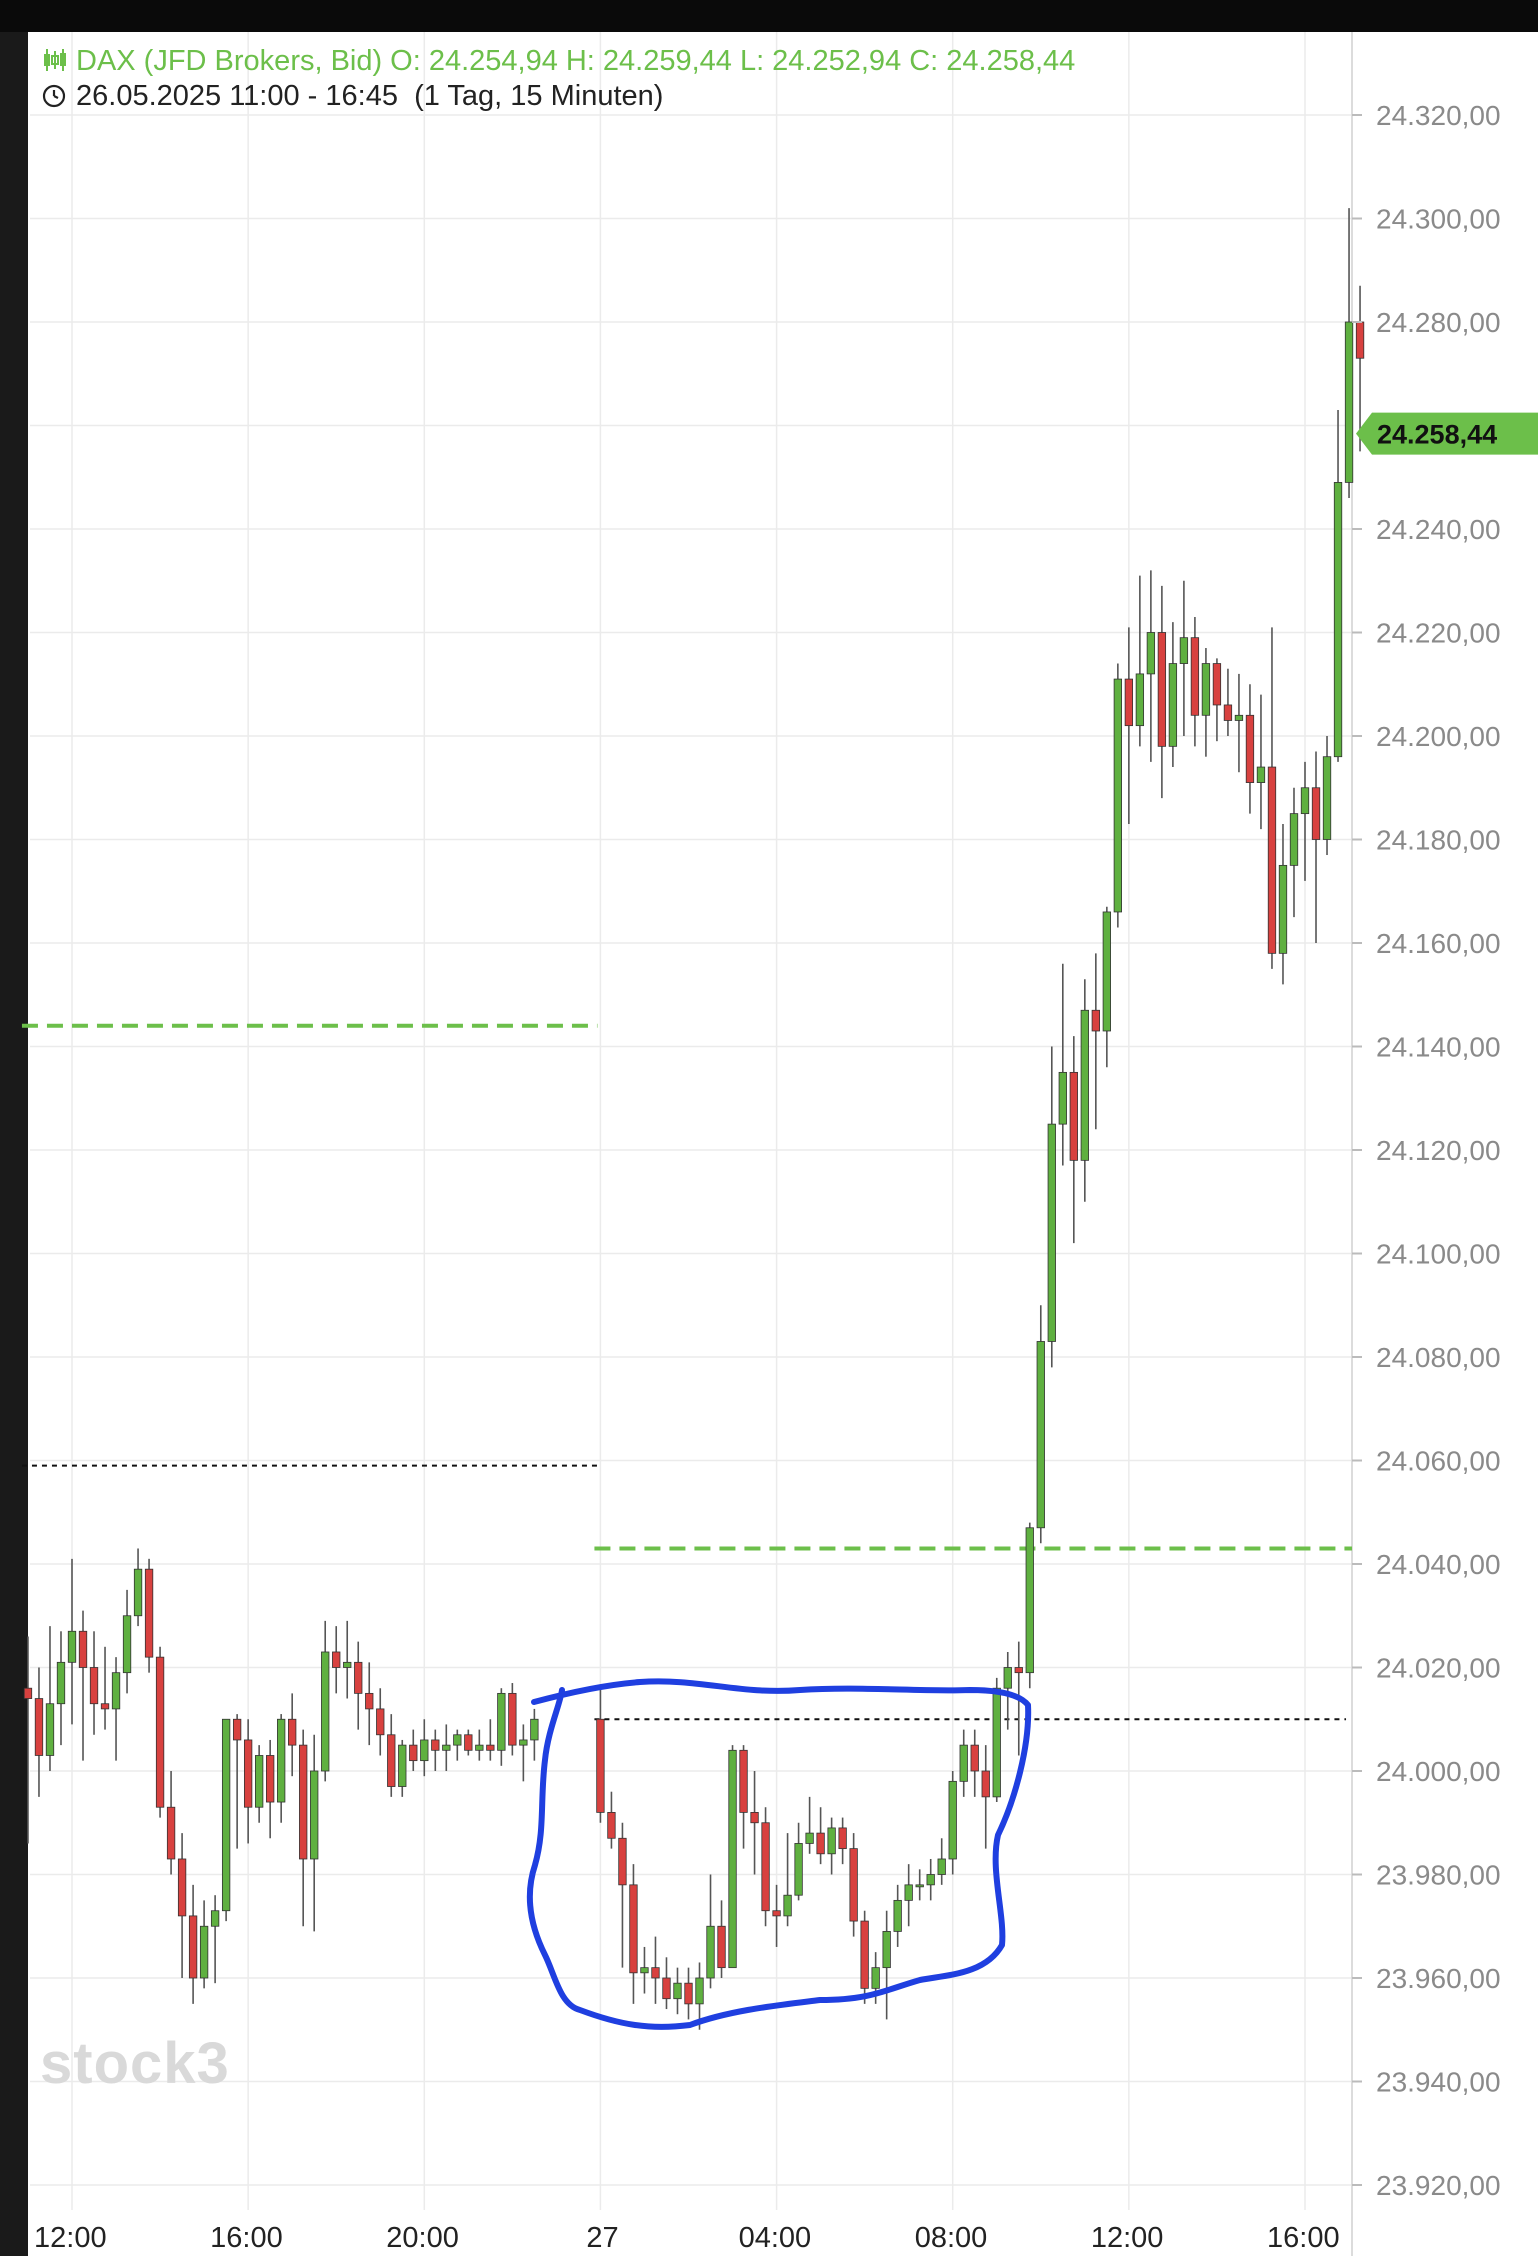  Describe the element at coordinates (1438, 1150) in the screenshot. I see `y-tick-label: 24.120,00` at that location.